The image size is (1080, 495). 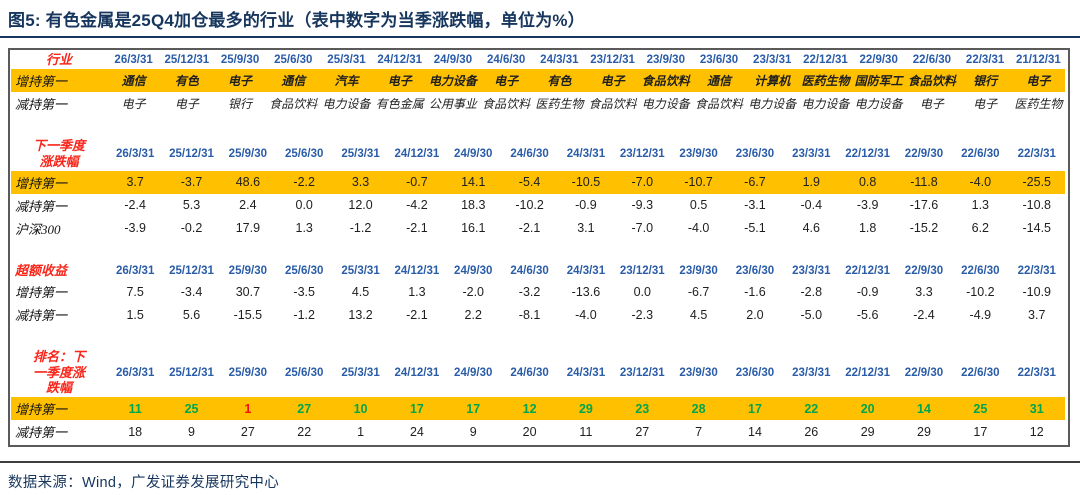 What do you see at coordinates (186, 104) in the screenshot?
I see `table-cell: 电子` at bounding box center [186, 104].